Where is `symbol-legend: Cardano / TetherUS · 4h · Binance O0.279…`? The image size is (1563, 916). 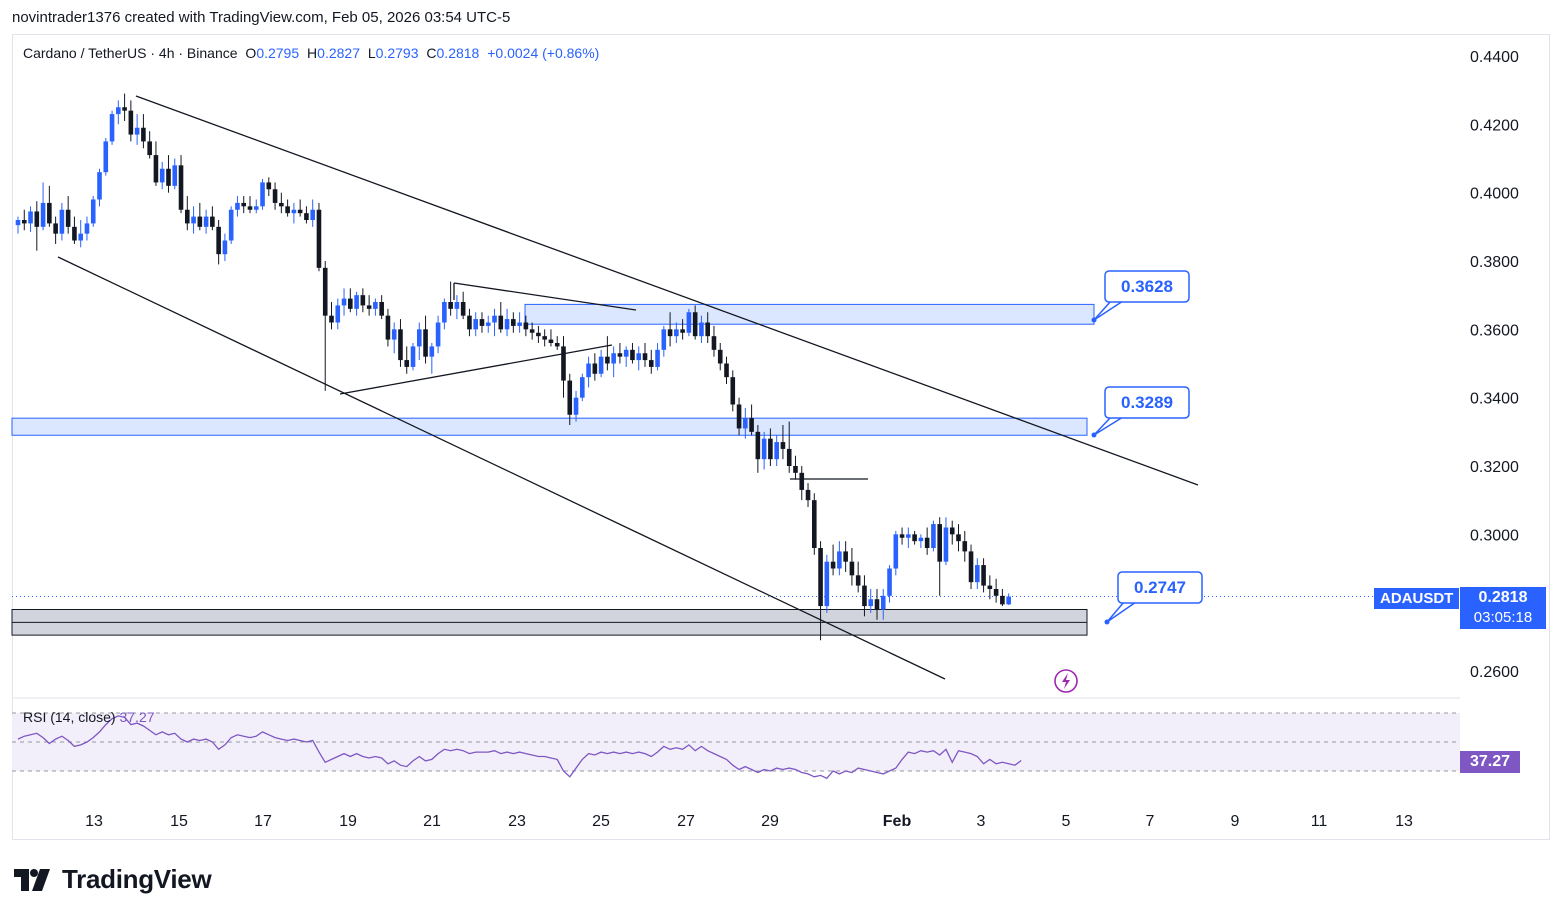 symbol-legend: Cardano / TetherUS · 4h · Binance O0.279… is located at coordinates (313, 53).